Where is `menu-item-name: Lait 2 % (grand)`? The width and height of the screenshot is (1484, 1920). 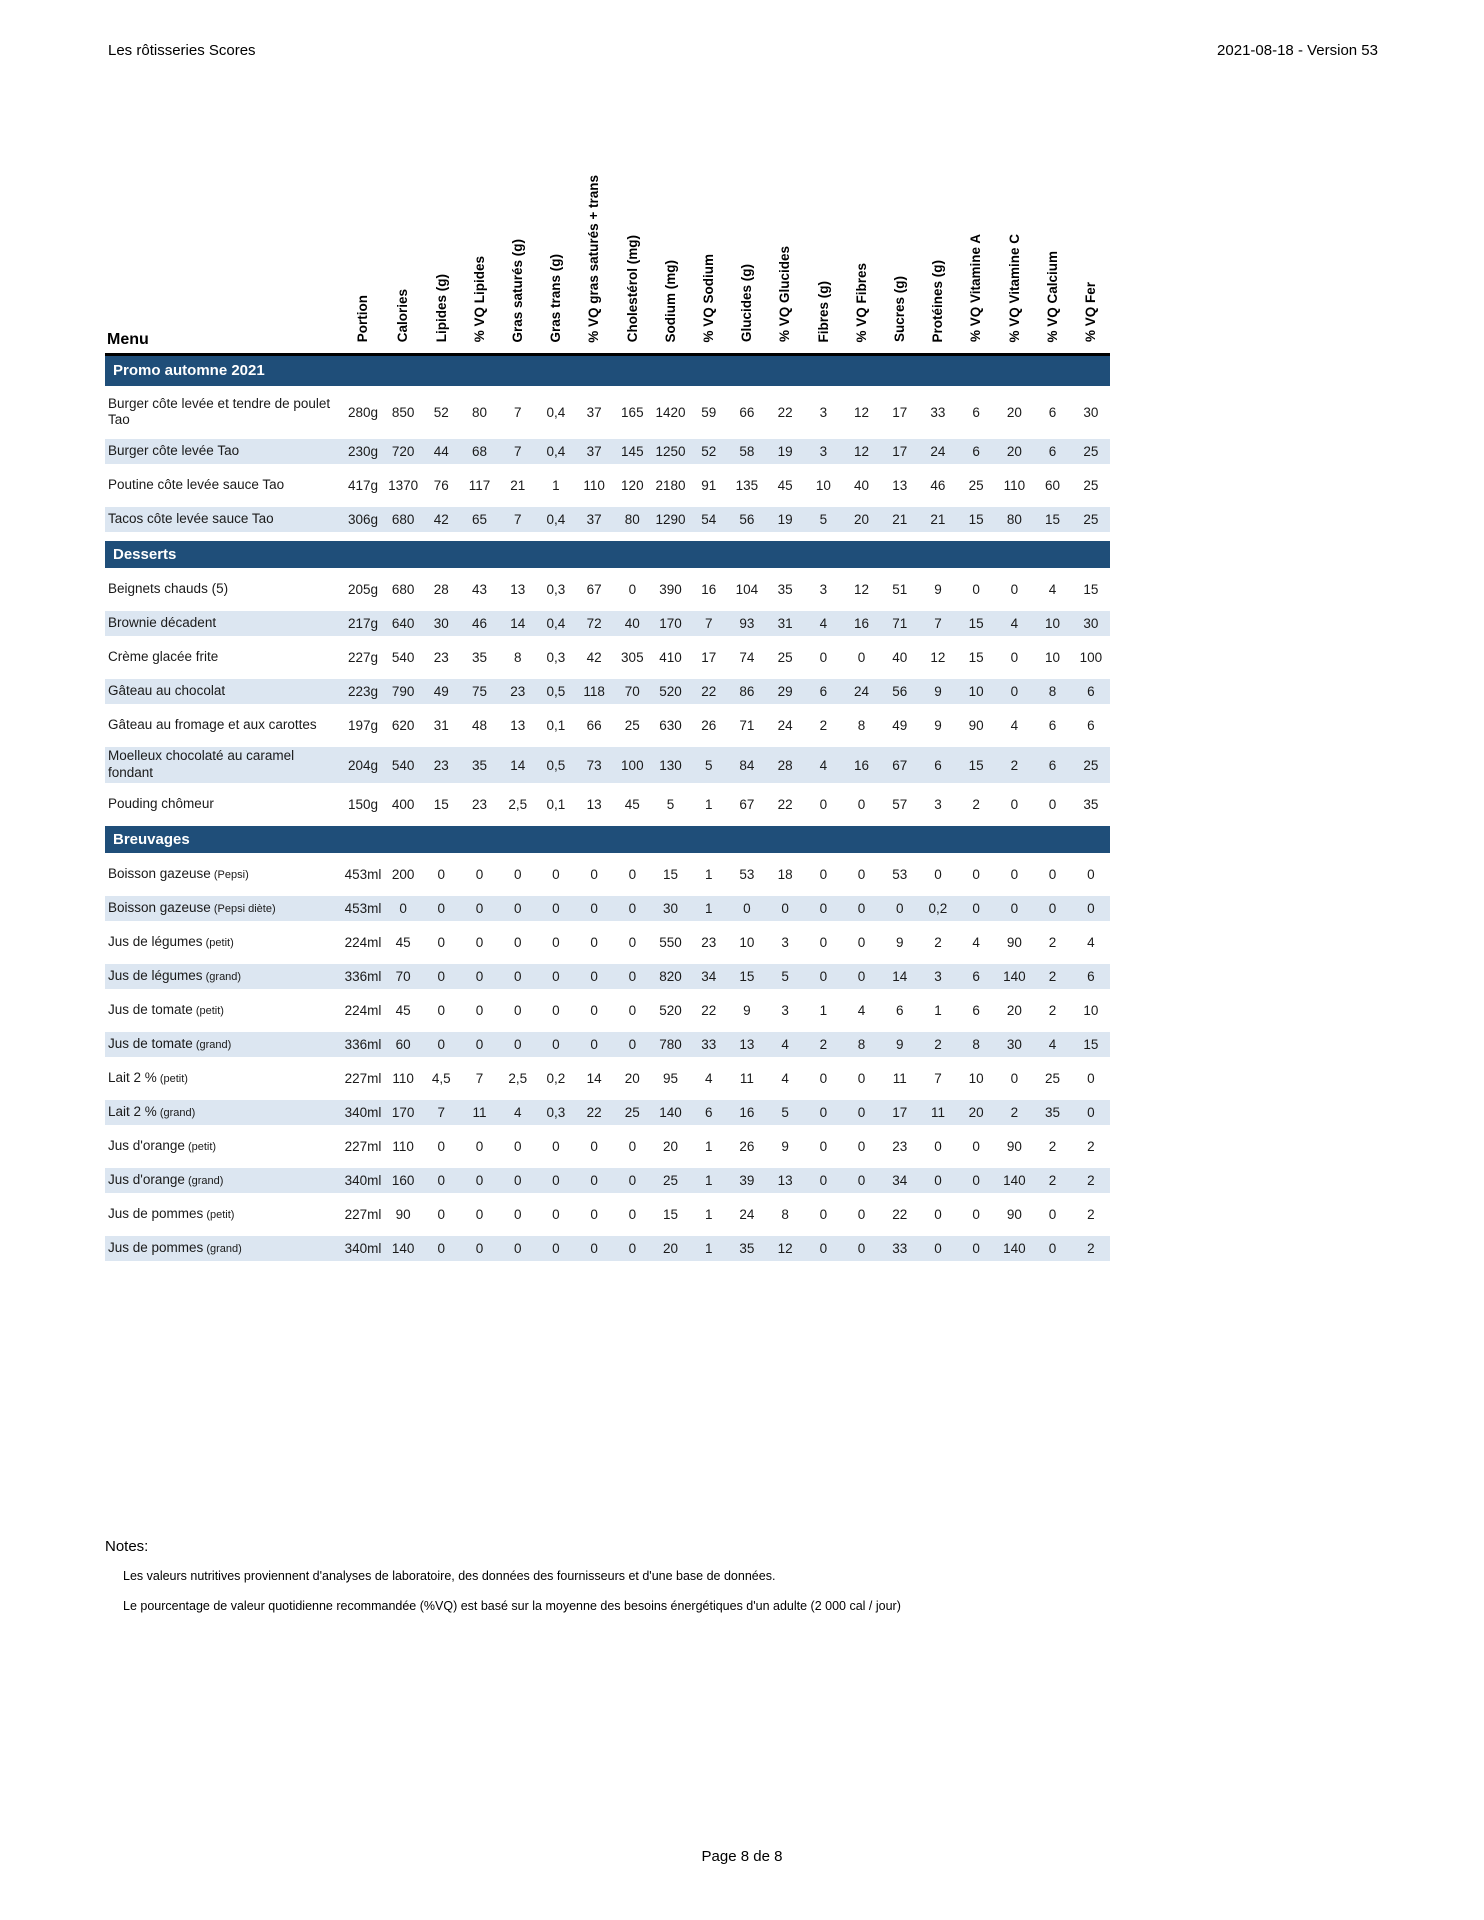 menu-item-name: Lait 2 % (grand) is located at coordinates (223, 1114).